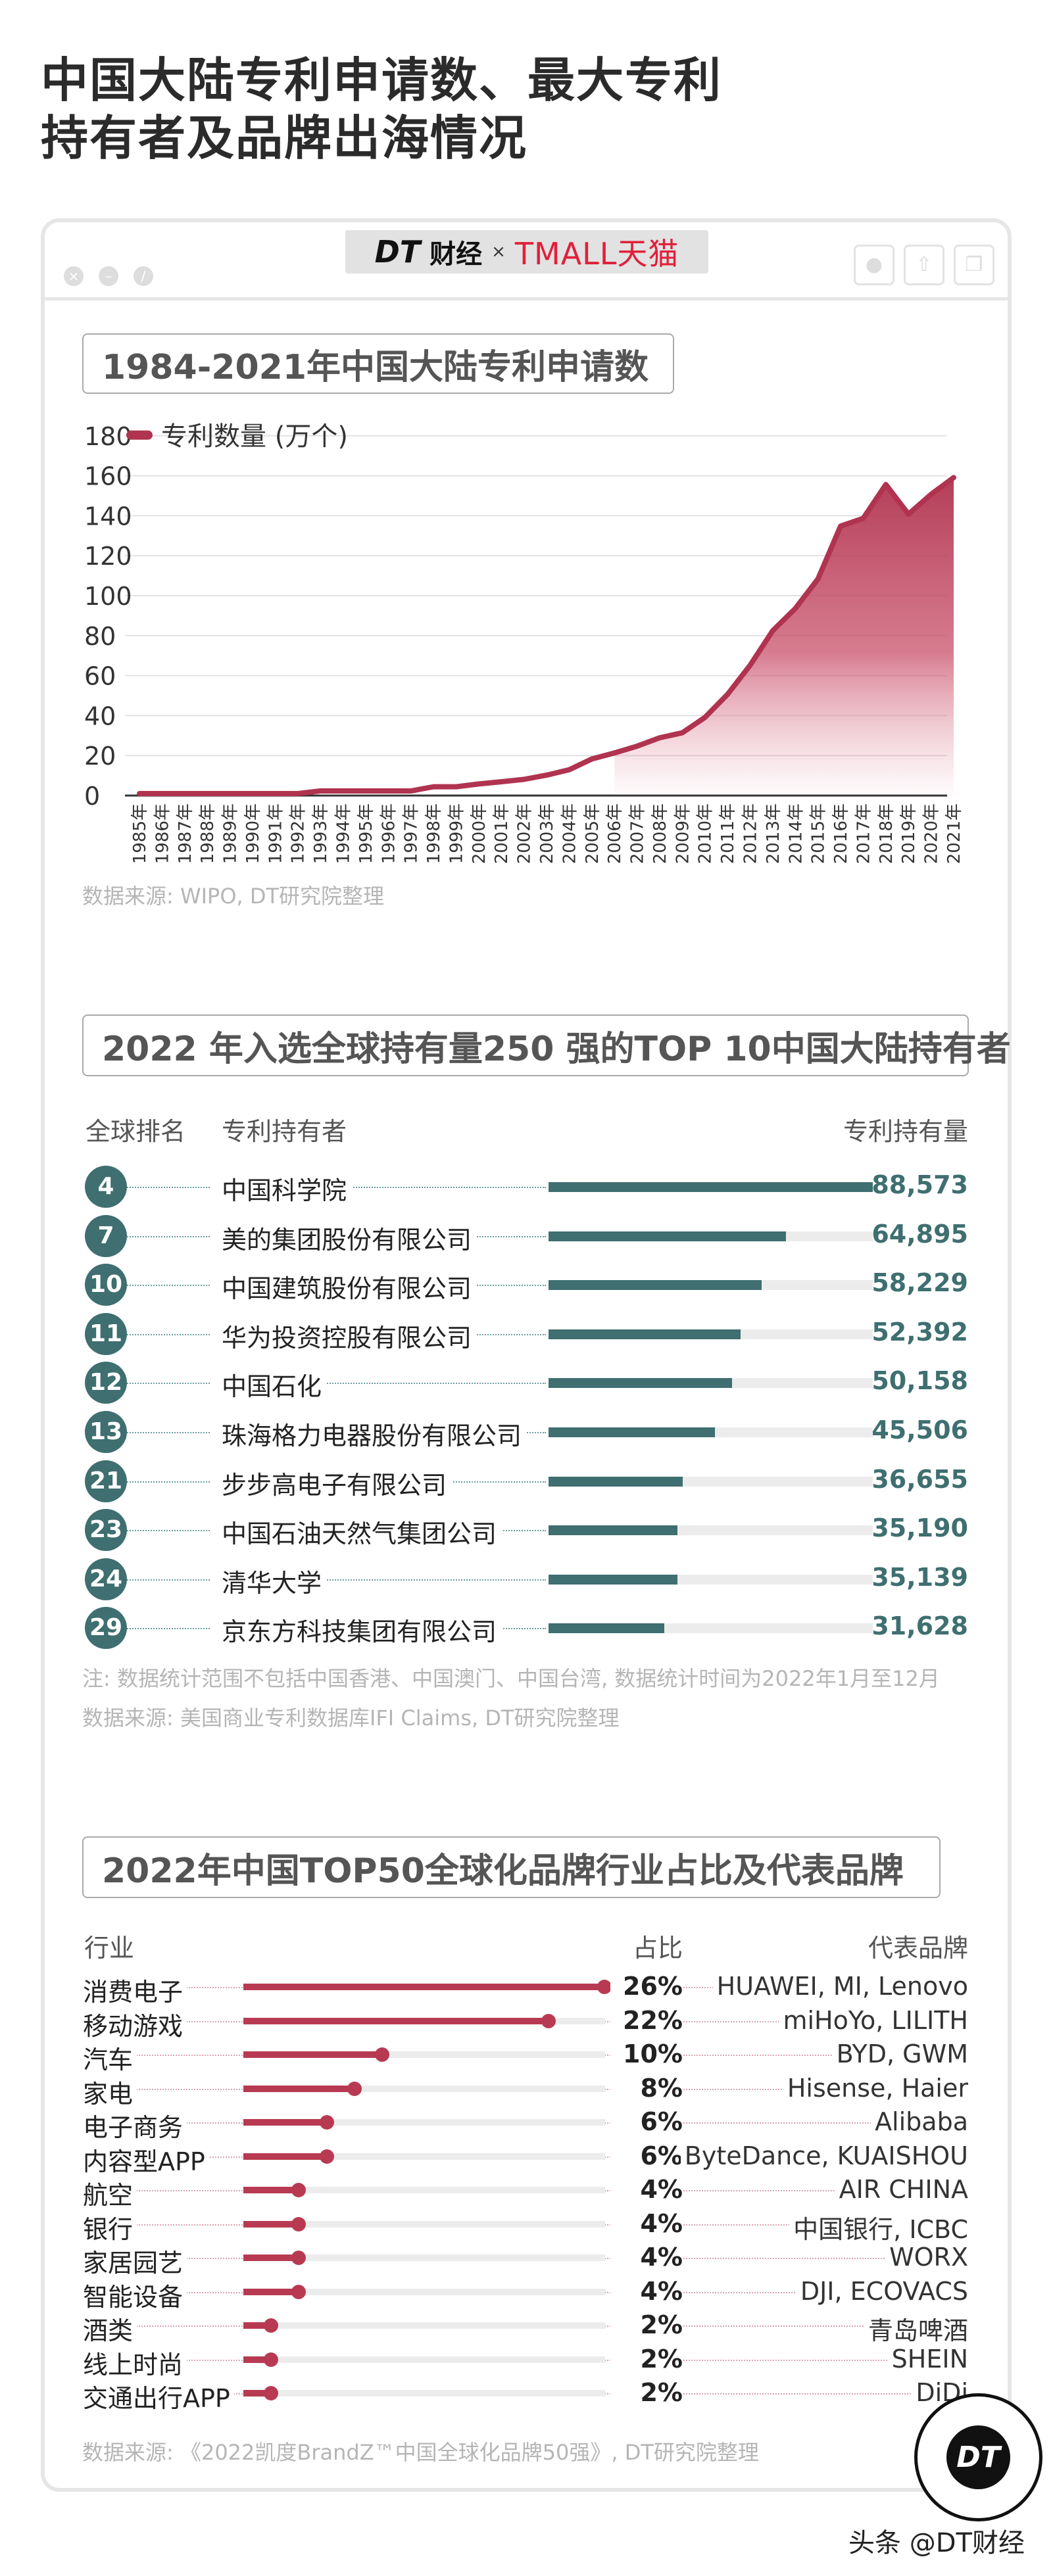 Image resolution: width=1053 pixels, height=2576 pixels. What do you see at coordinates (108, 276) in the screenshot?
I see `minimize-icon: –` at bounding box center [108, 276].